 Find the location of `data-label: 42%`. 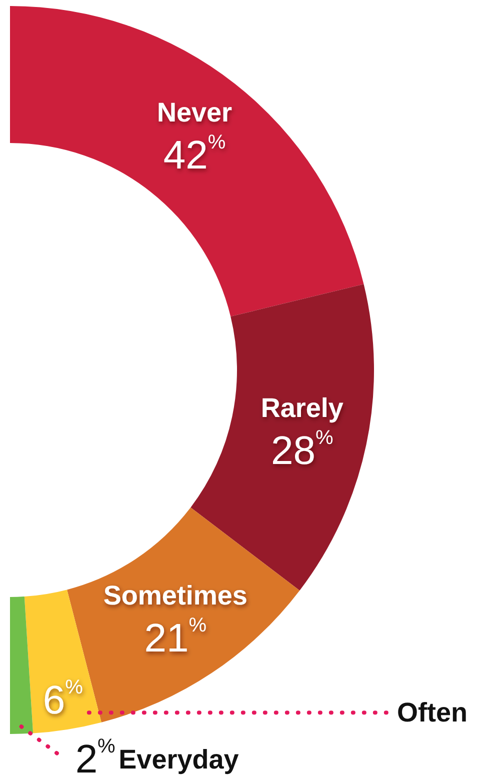

data-label: 42% is located at coordinates (194, 154).